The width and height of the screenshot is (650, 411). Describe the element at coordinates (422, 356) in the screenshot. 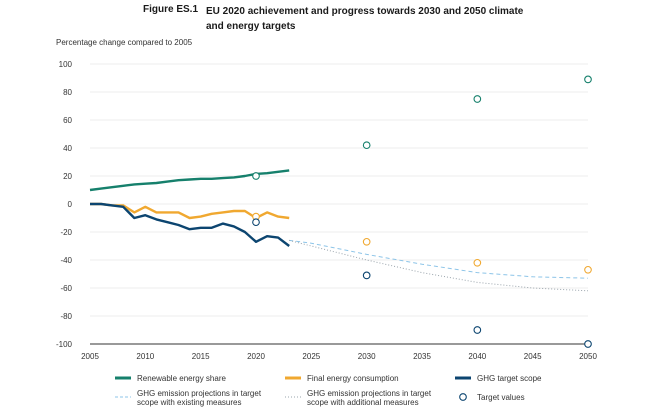

I see `x-tick-label: 2035` at that location.